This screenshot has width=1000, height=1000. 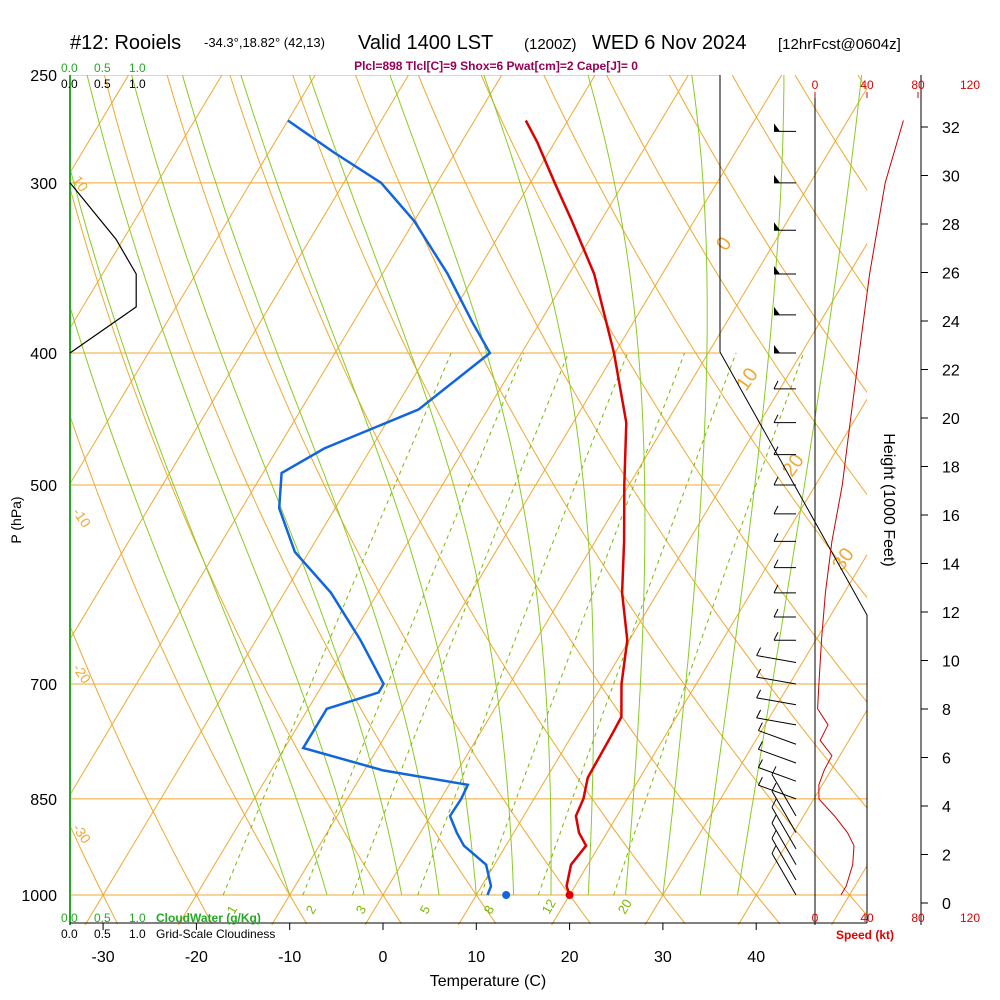 What do you see at coordinates (43, 76) in the screenshot?
I see `pressure-tick-label: 250` at bounding box center [43, 76].